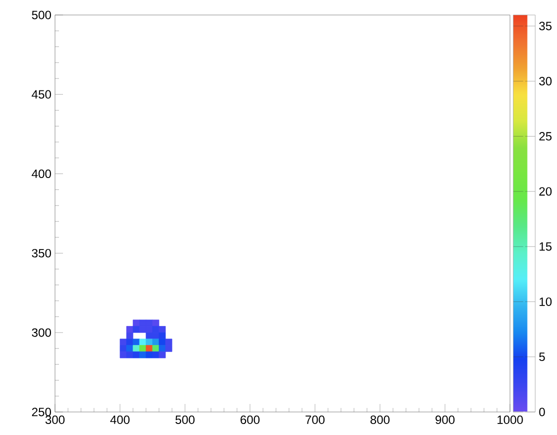  I want to click on y-tick-label: 500, so click(42, 15).